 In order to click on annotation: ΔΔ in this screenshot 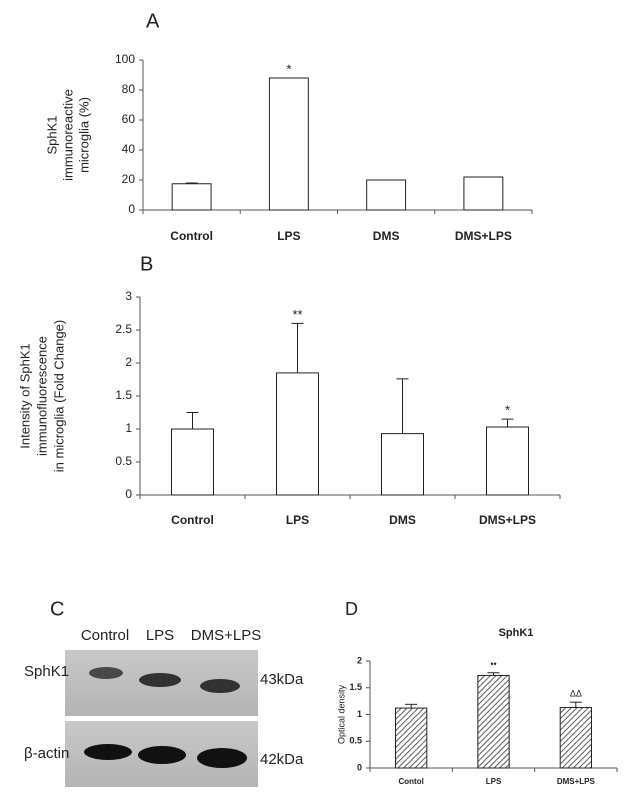, I will do `click(576, 694)`.